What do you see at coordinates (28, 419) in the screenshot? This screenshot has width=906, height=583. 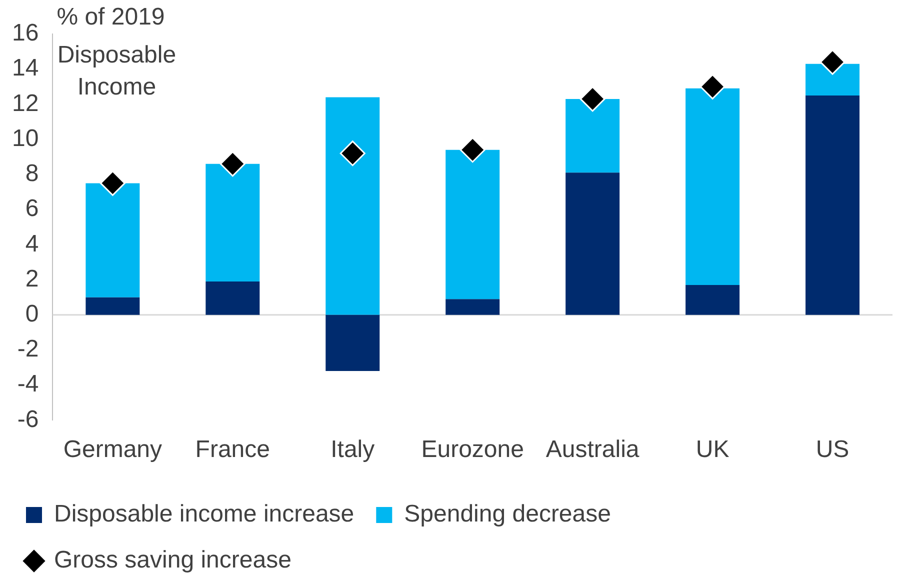 I see `y-tick-label: -6` at bounding box center [28, 419].